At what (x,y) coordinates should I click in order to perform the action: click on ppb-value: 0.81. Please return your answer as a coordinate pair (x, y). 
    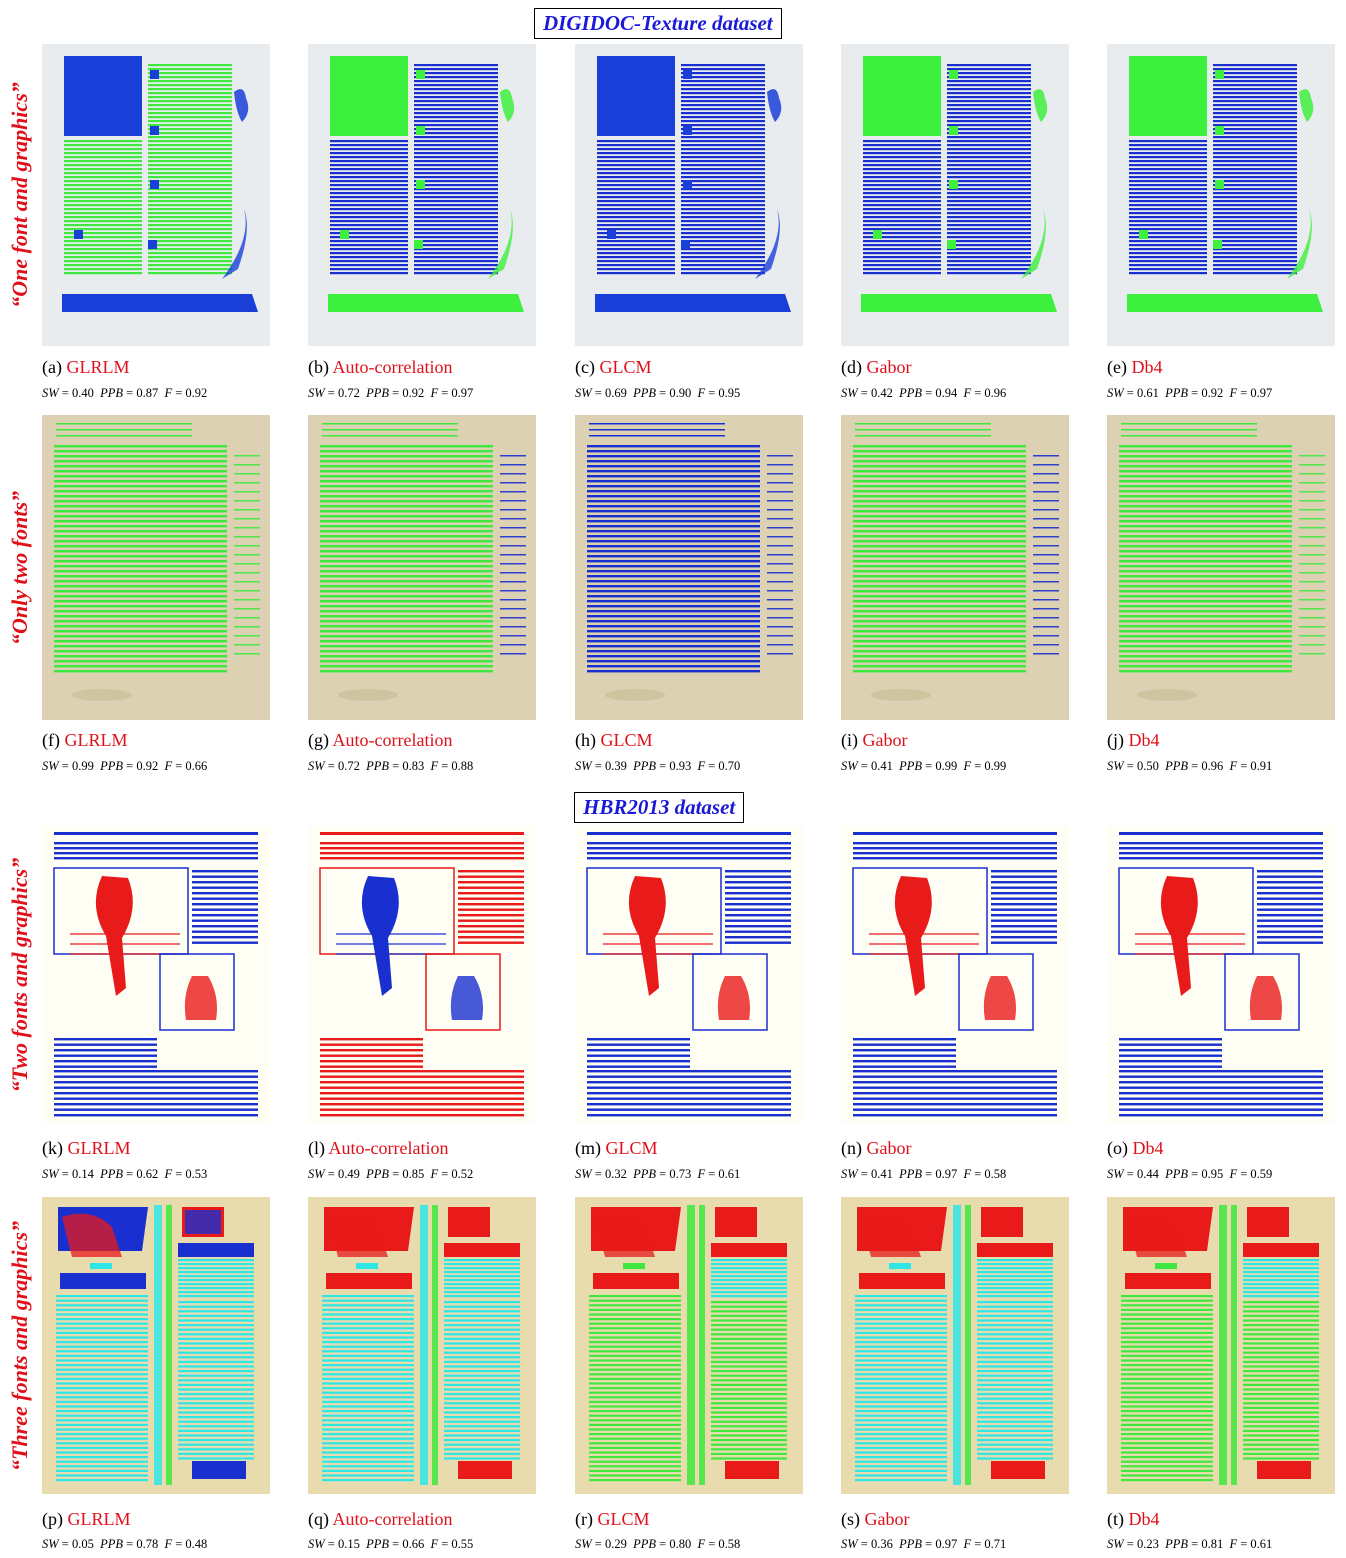
    Looking at the image, I should click on (1212, 1544).